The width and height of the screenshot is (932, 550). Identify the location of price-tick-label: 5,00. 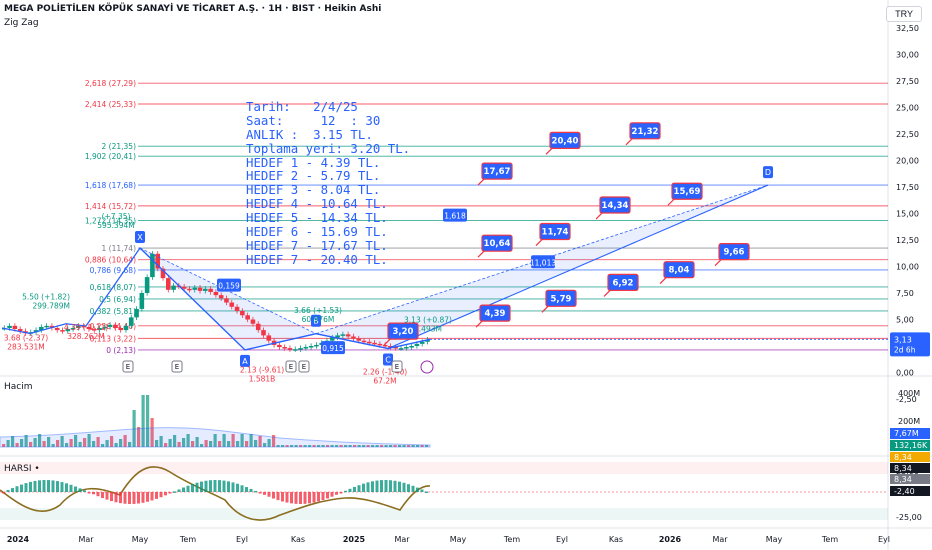
(905, 320).